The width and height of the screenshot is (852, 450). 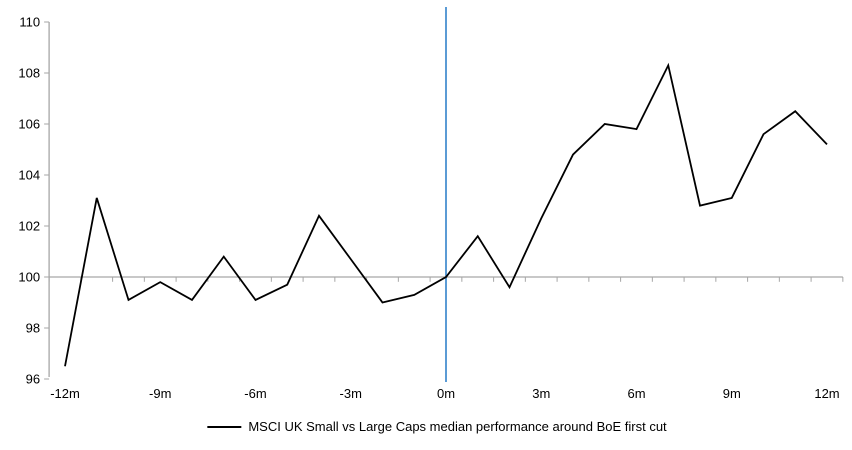 I want to click on y-tick-label: 96, so click(x=33, y=379).